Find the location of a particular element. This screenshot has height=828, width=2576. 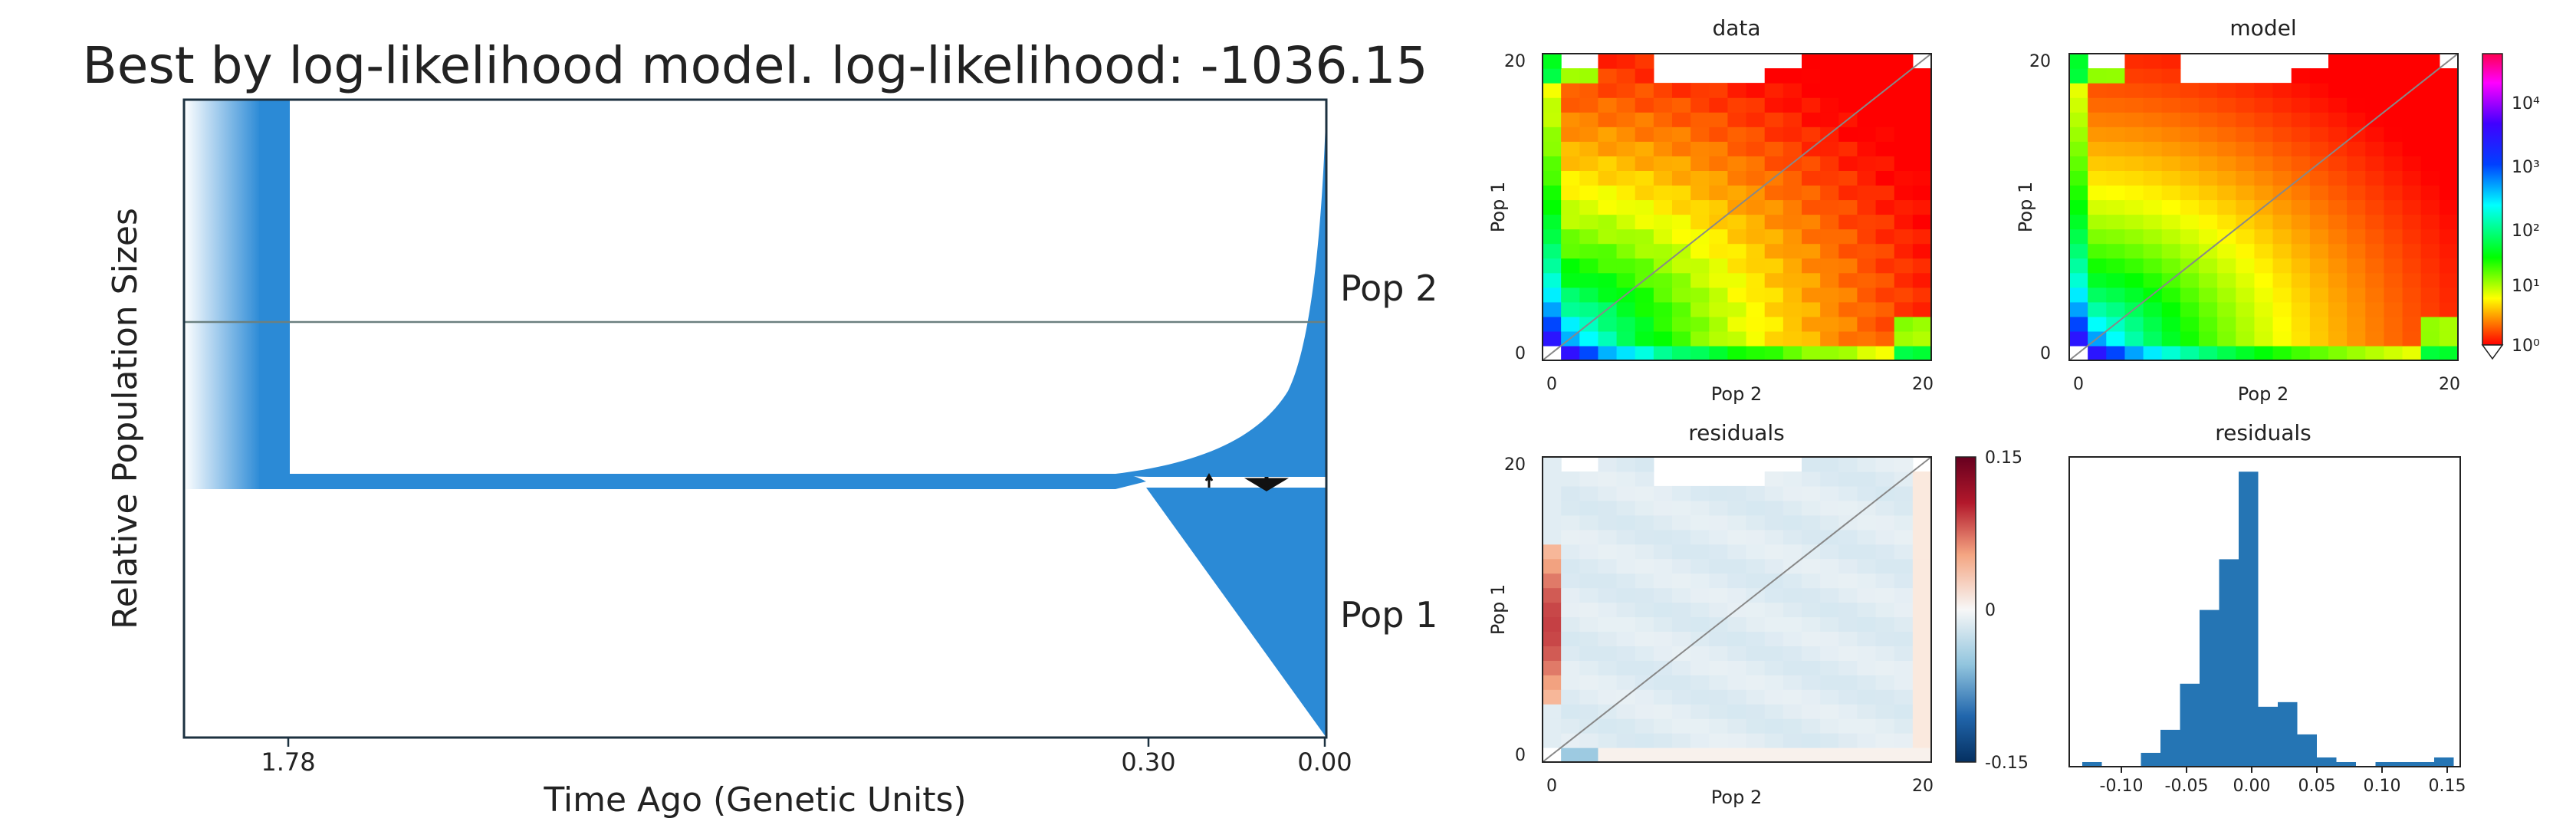

data-ylabel: Pop 1 is located at coordinates (1498, 207).